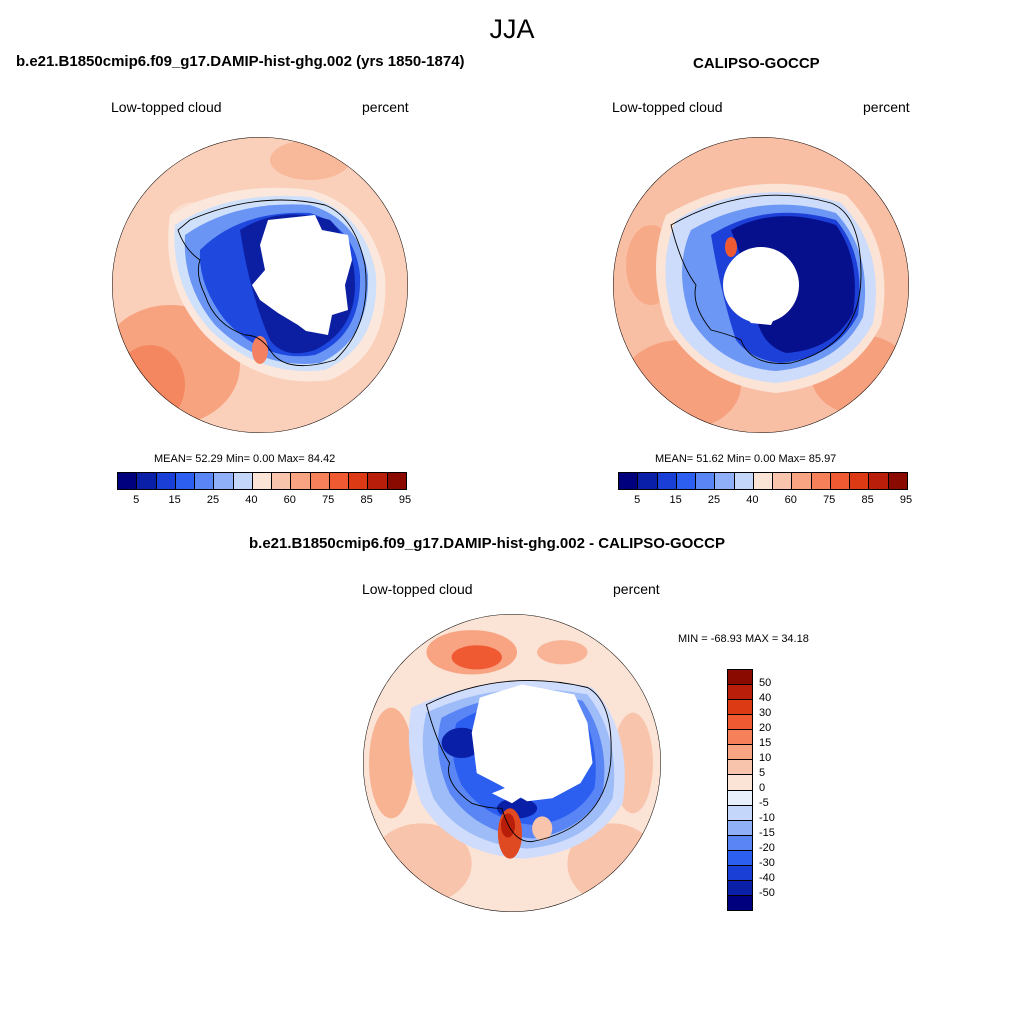 This screenshot has width=1024, height=1024. Describe the element at coordinates (743, 639) in the screenshot. I see `panel-3-stats: MIN = -68.93 MAX = 34.18` at that location.